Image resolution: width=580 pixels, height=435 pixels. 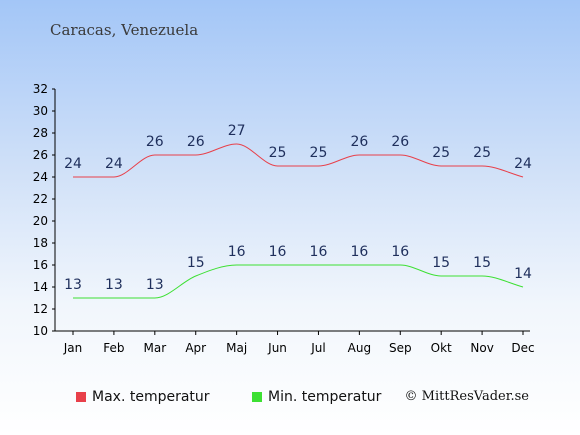 I want to click on data-label-min-Nov: 15, so click(x=482, y=263).